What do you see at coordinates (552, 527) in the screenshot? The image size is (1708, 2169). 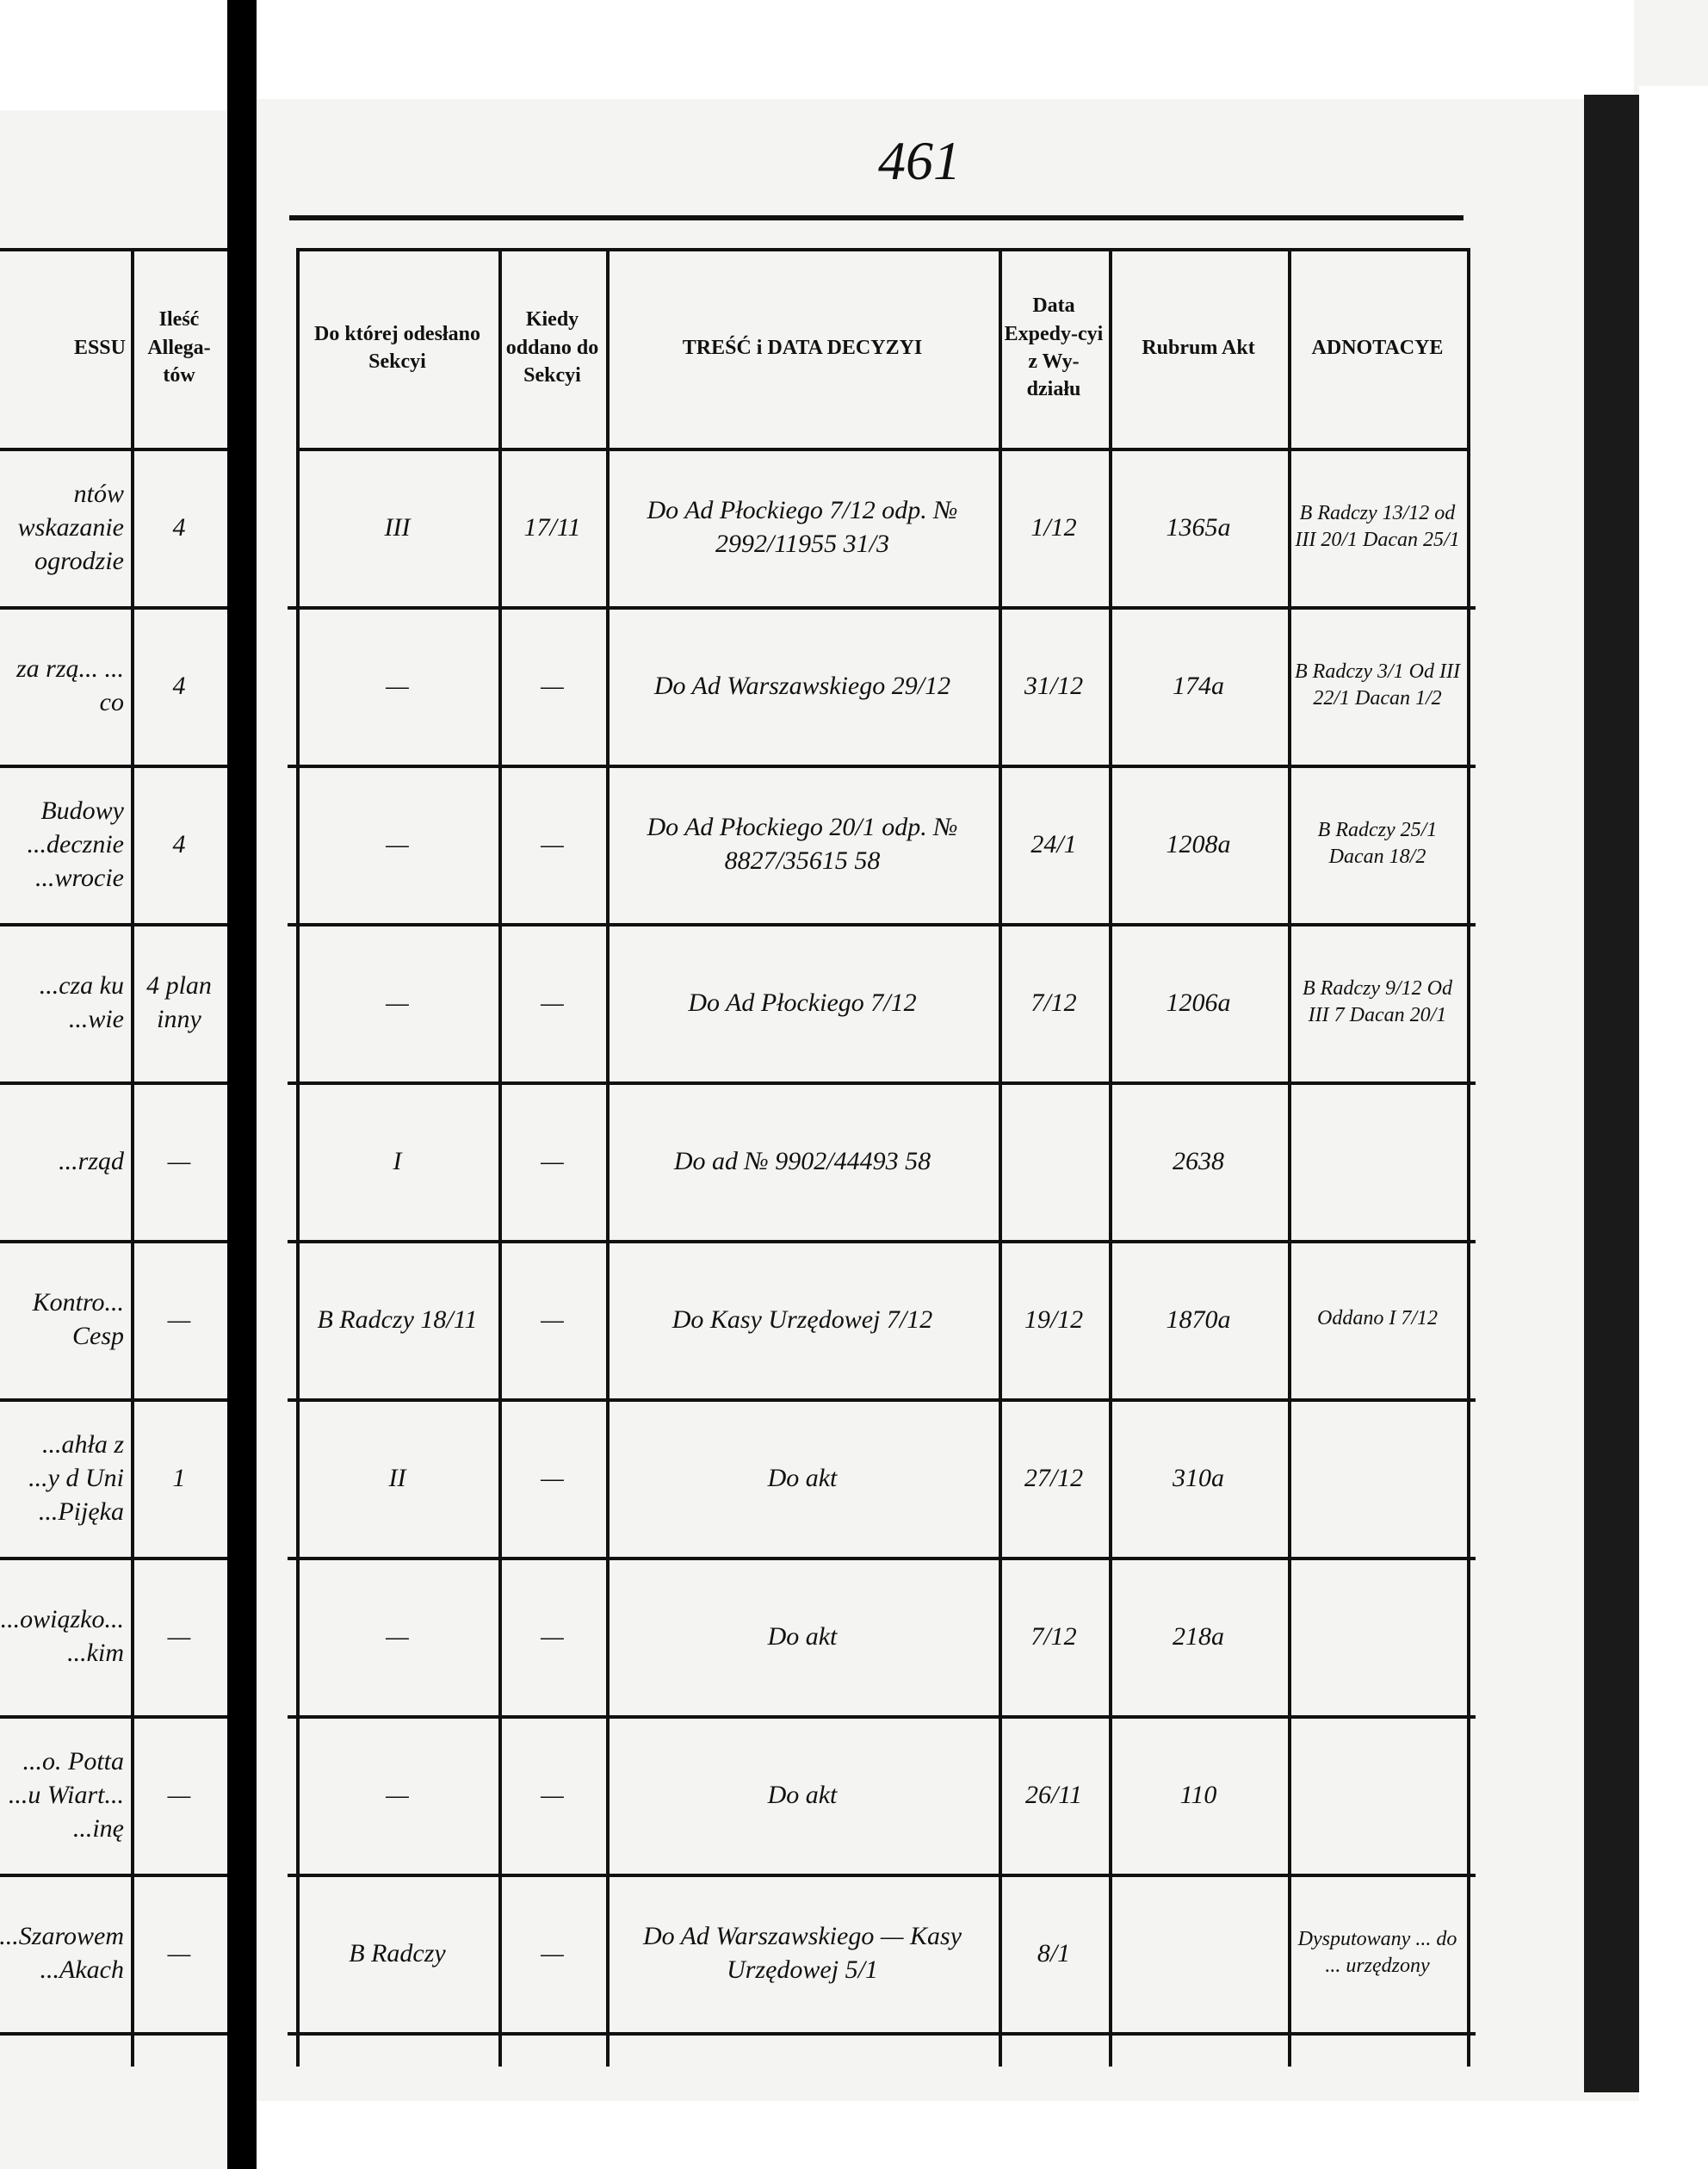 I see `ledger-cell: 17/11` at bounding box center [552, 527].